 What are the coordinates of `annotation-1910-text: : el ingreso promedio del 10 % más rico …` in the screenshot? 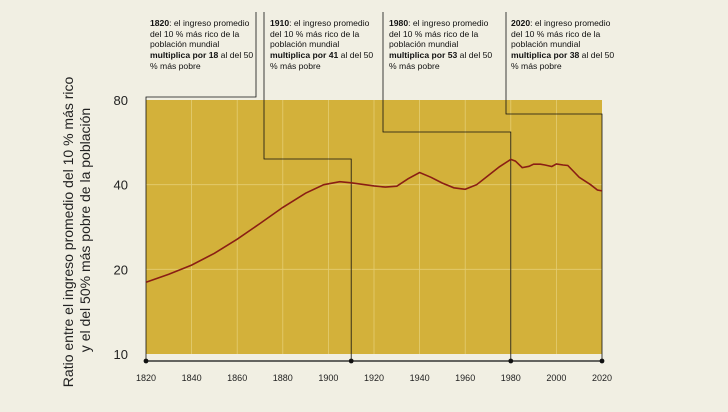 It's located at (320, 34).